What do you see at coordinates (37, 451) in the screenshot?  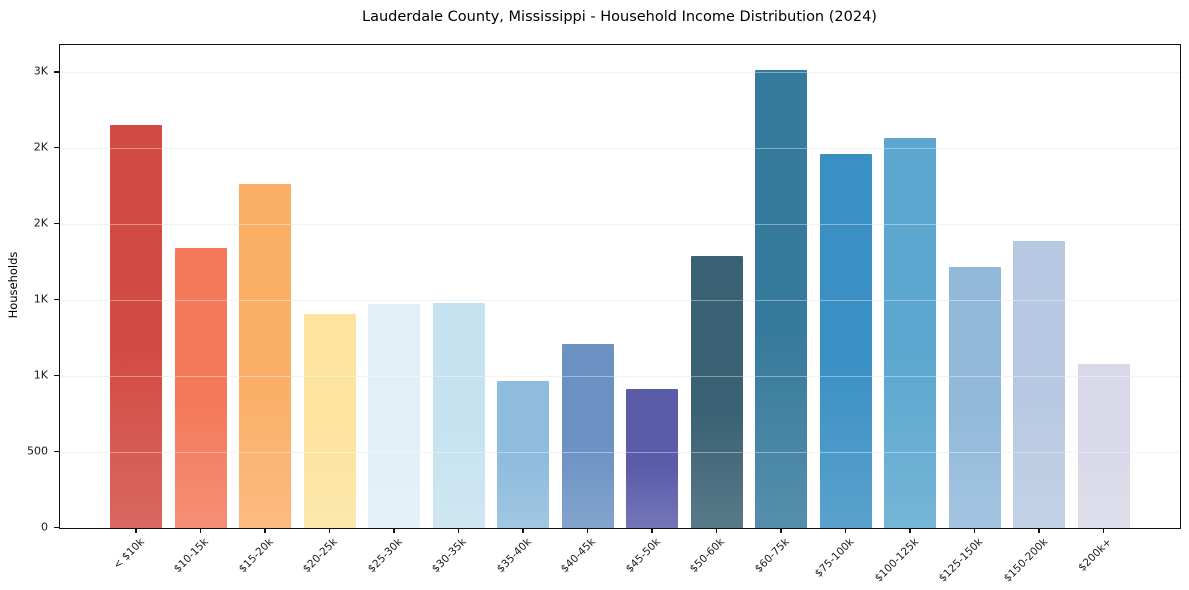 I see `y-tick-label: 500` at bounding box center [37, 451].